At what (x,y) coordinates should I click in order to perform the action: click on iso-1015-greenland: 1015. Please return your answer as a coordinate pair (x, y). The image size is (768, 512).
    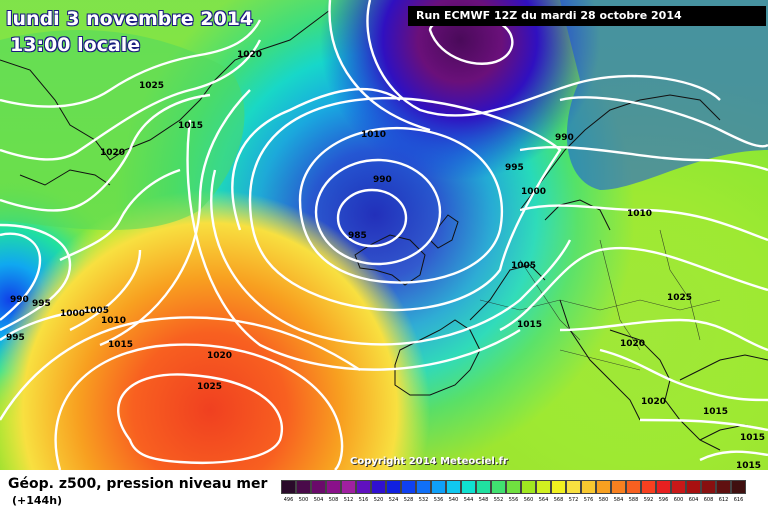
    Looking at the image, I should click on (190, 126).